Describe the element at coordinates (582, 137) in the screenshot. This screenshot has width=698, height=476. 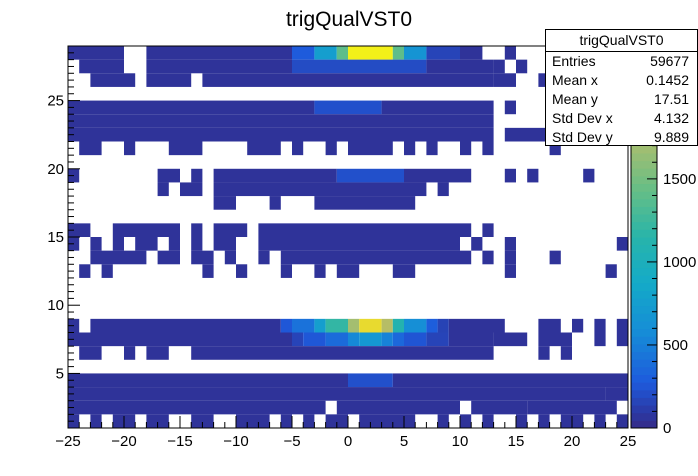
I see `stats-label: Std Dev y` at that location.